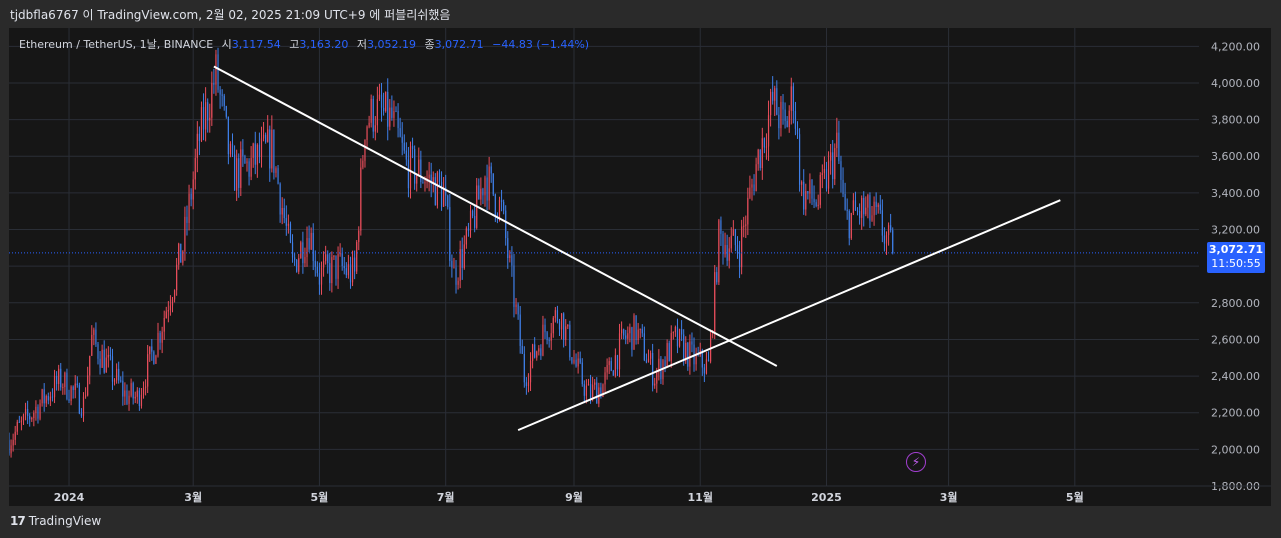 This screenshot has height=538, width=1281. I want to click on lightning-icon: ⚡, so click(916, 462).